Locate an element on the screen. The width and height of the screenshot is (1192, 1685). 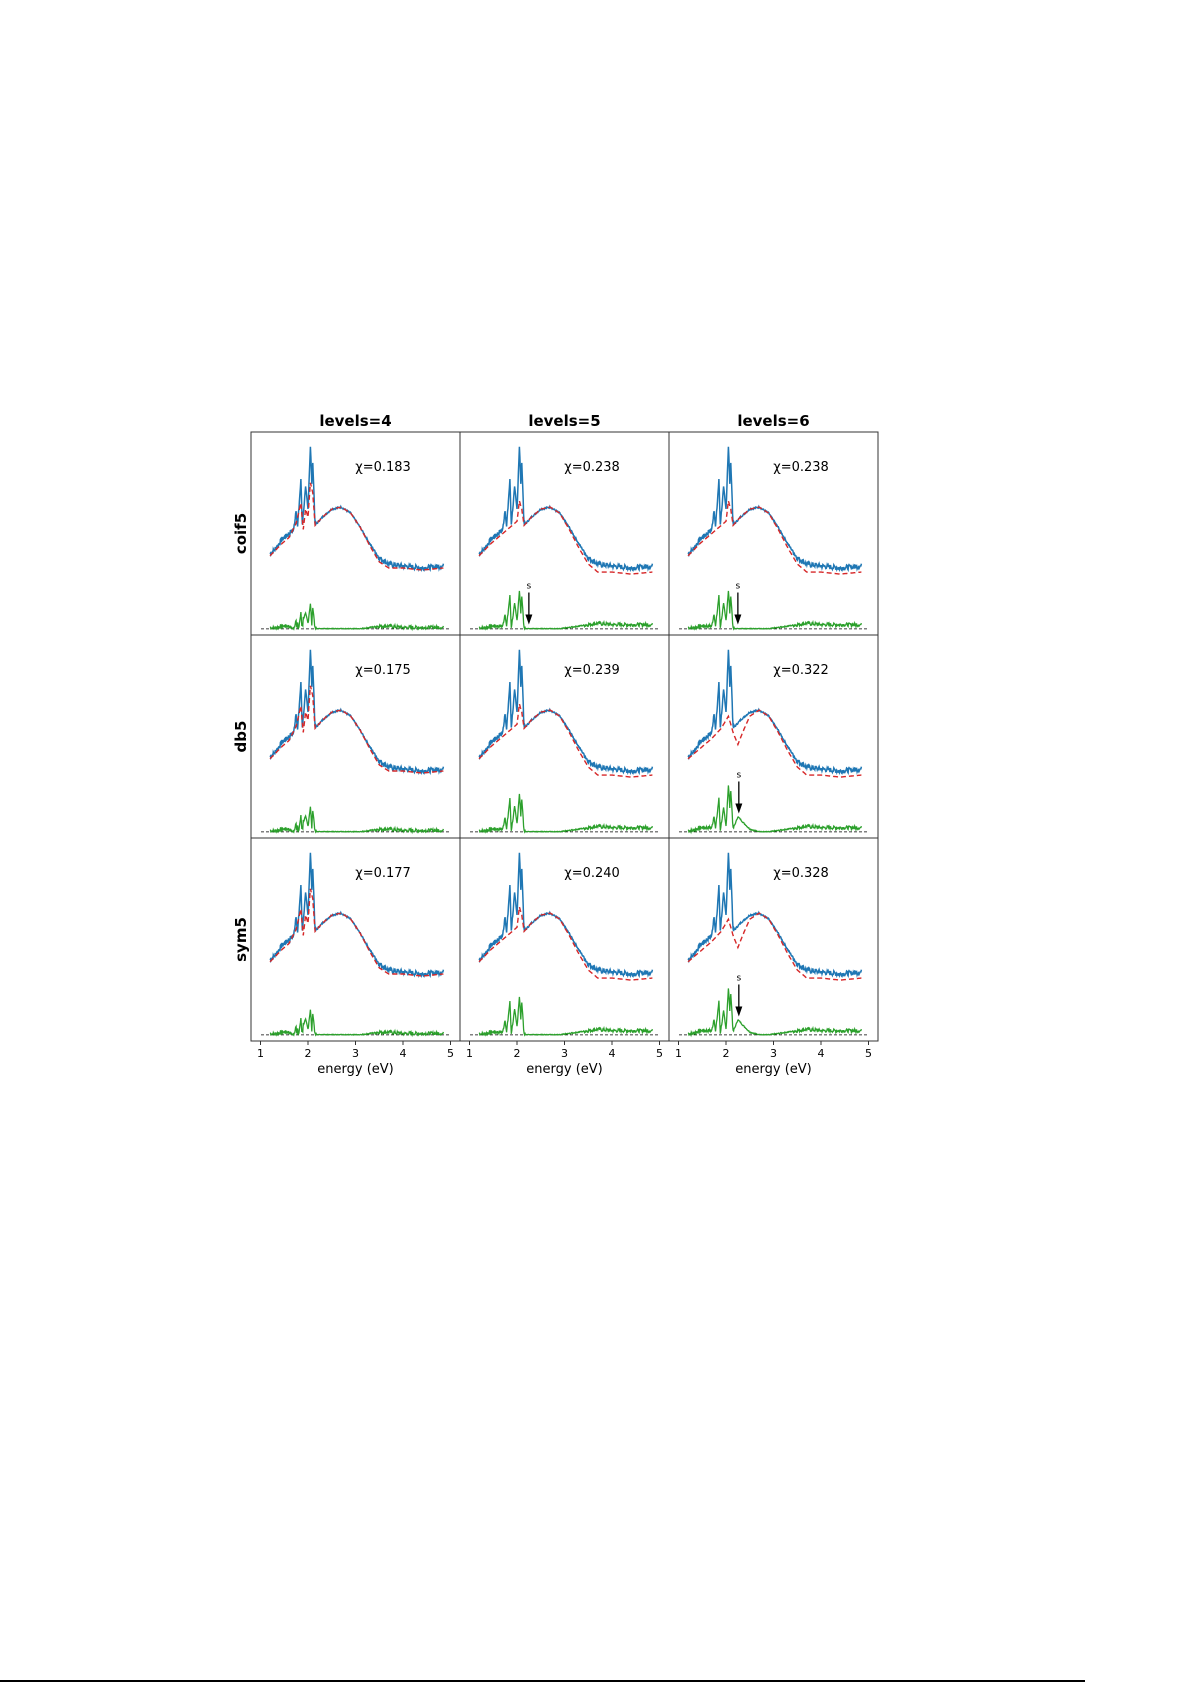
row-label: db5 is located at coordinates (241, 737).